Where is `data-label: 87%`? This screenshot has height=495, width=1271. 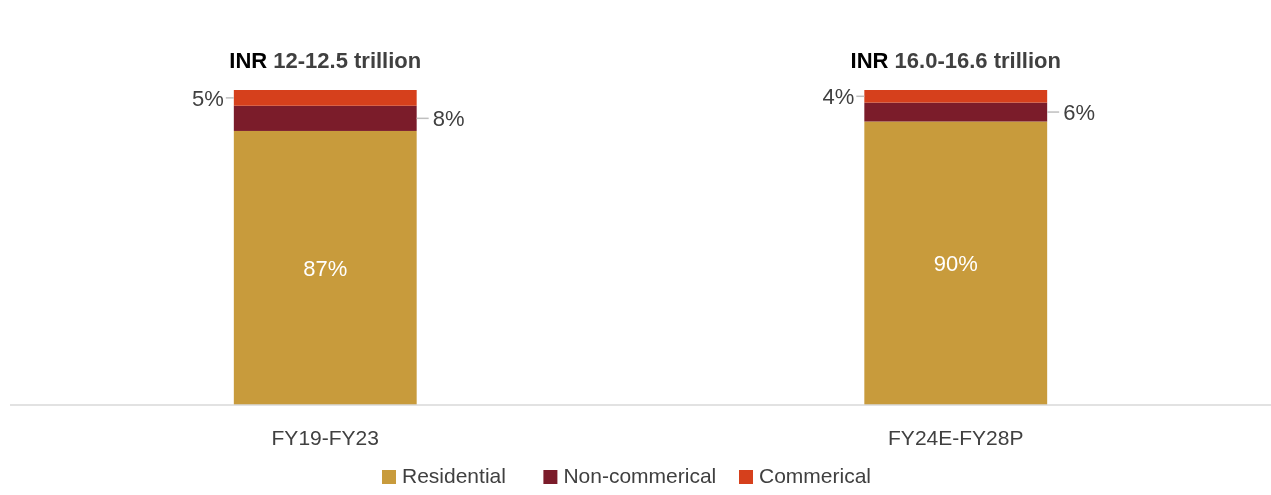 data-label: 87% is located at coordinates (325, 268).